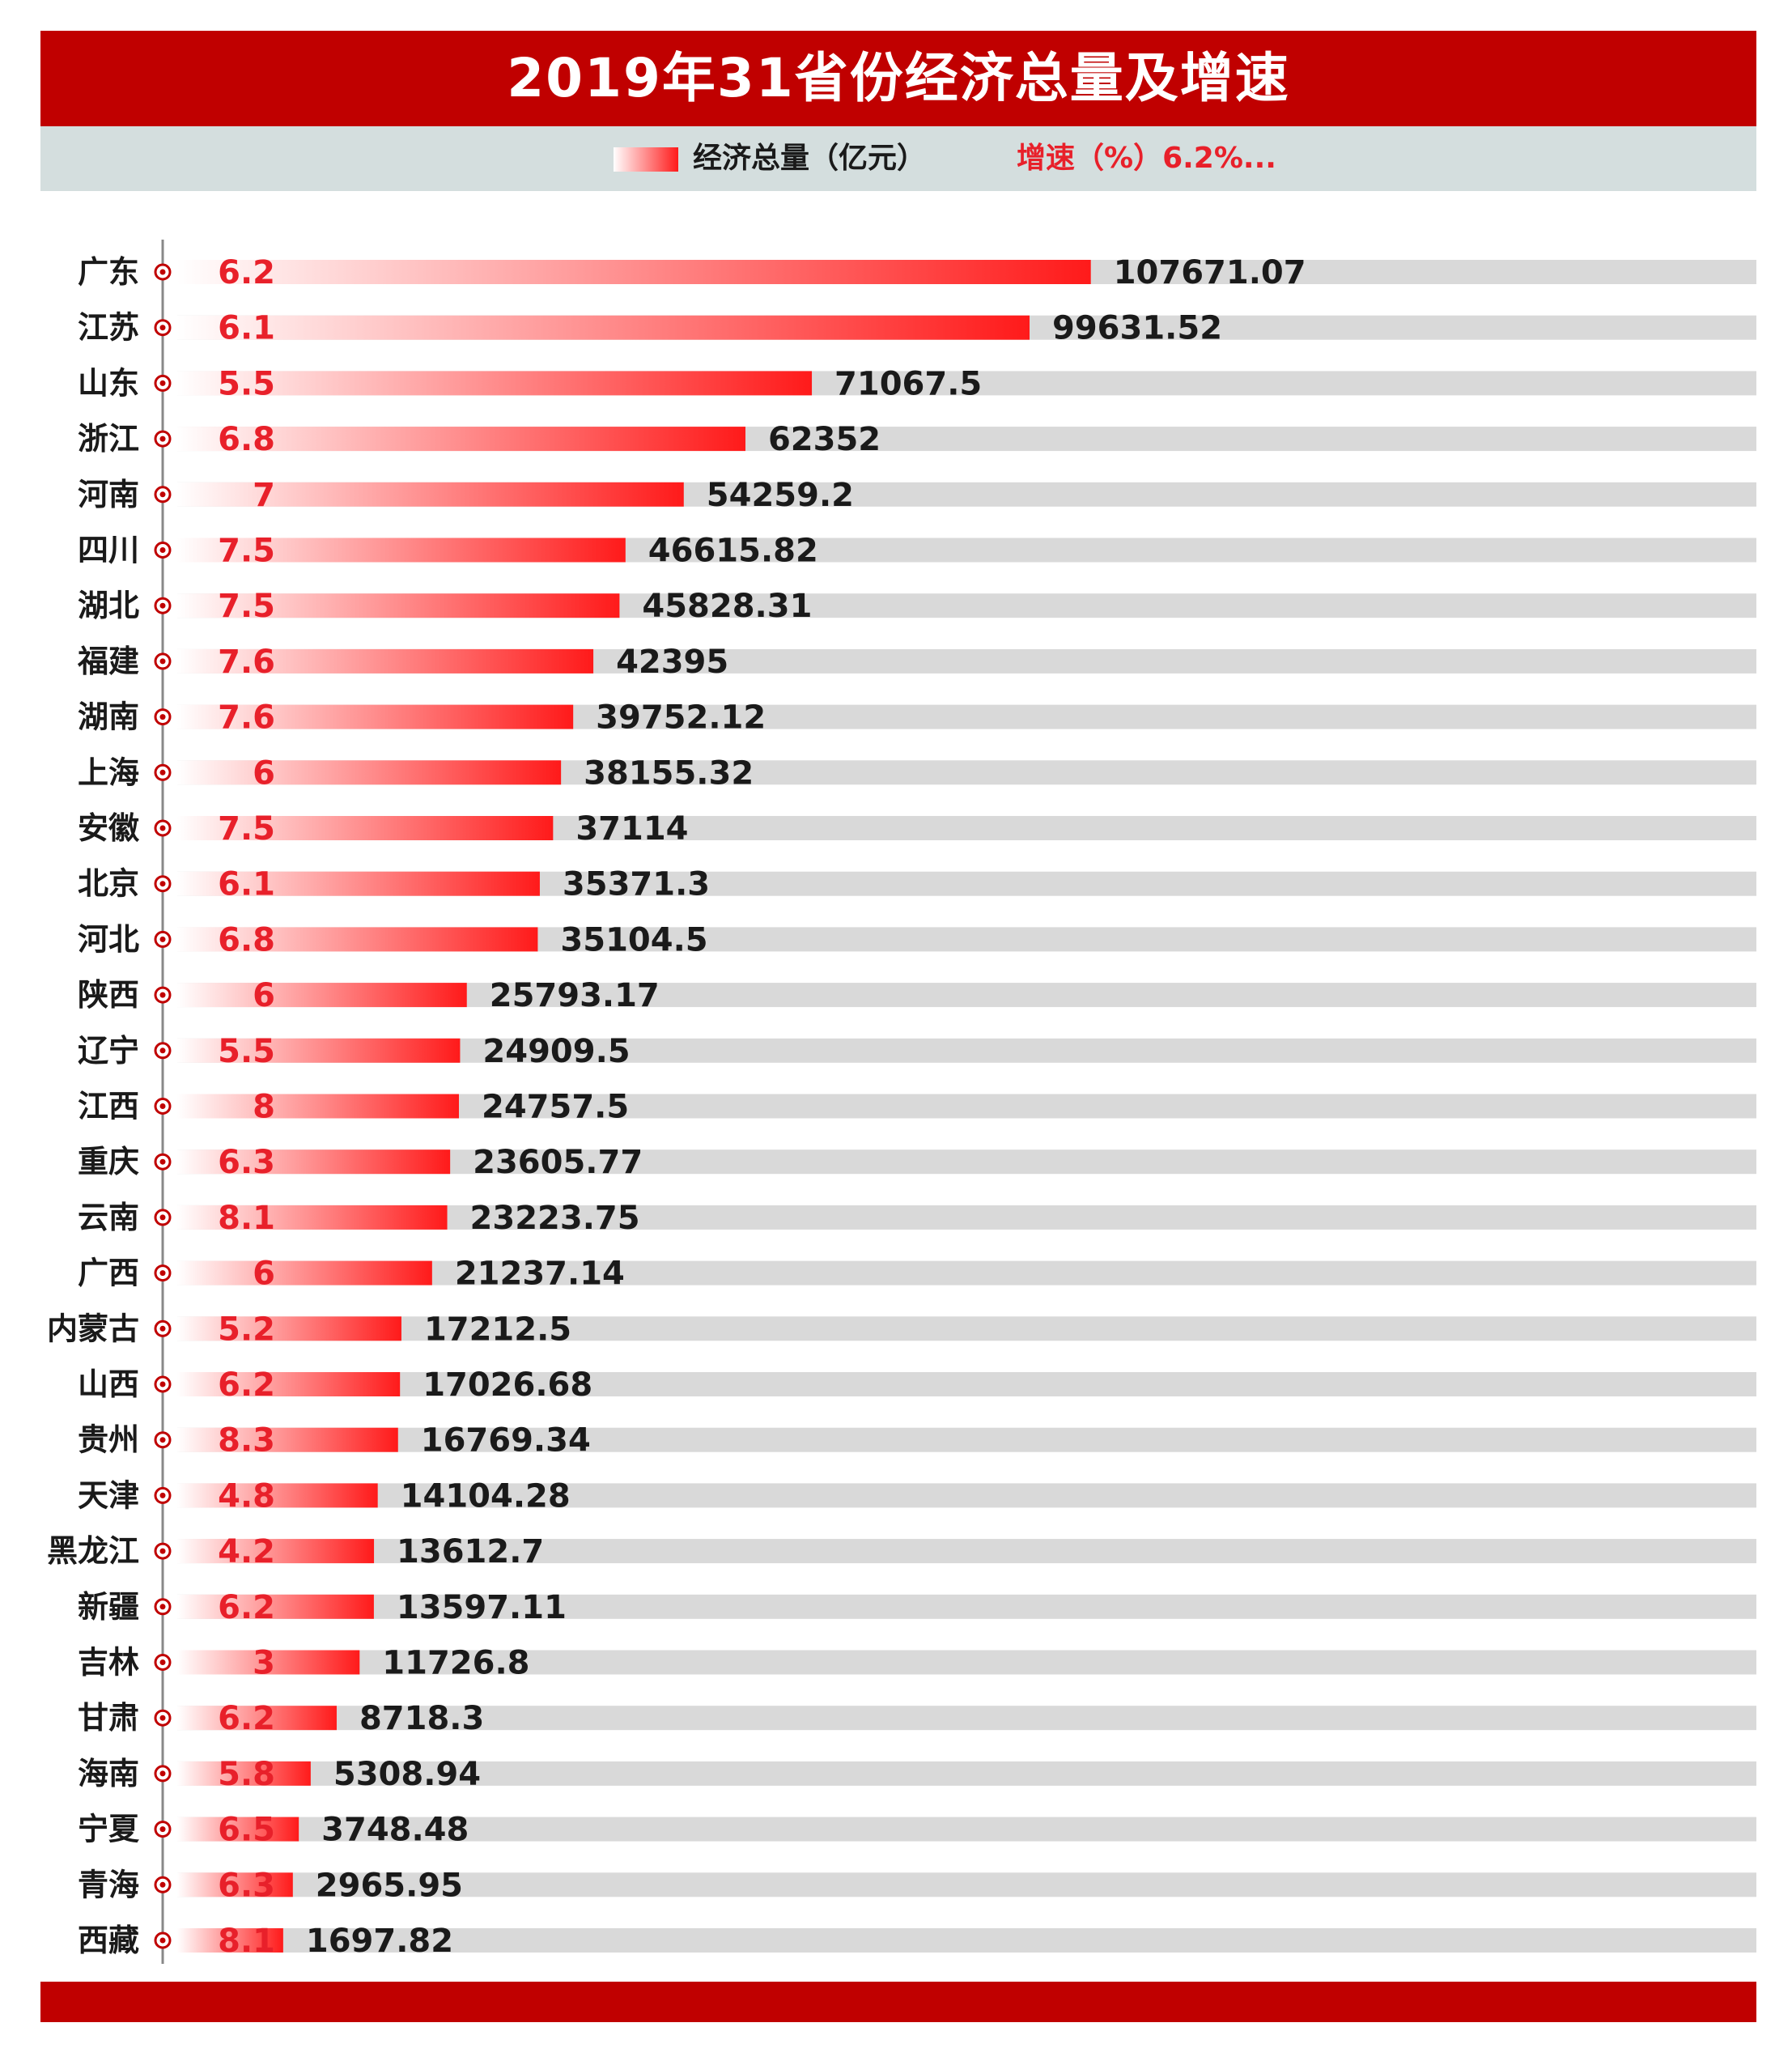 This screenshot has width=1792, height=2061. I want to click on growth-label: 6.1, so click(246, 328).